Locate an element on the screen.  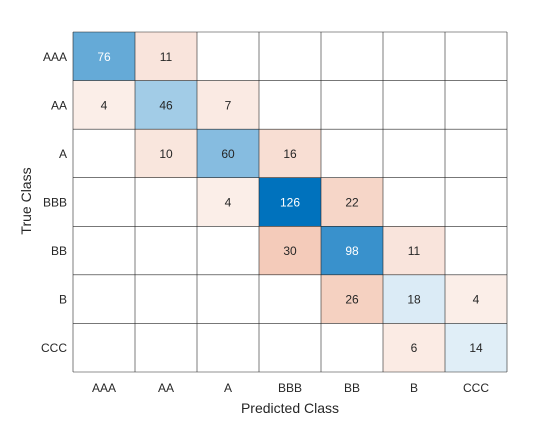
cell-BBB-BBB is located at coordinates (290, 202).